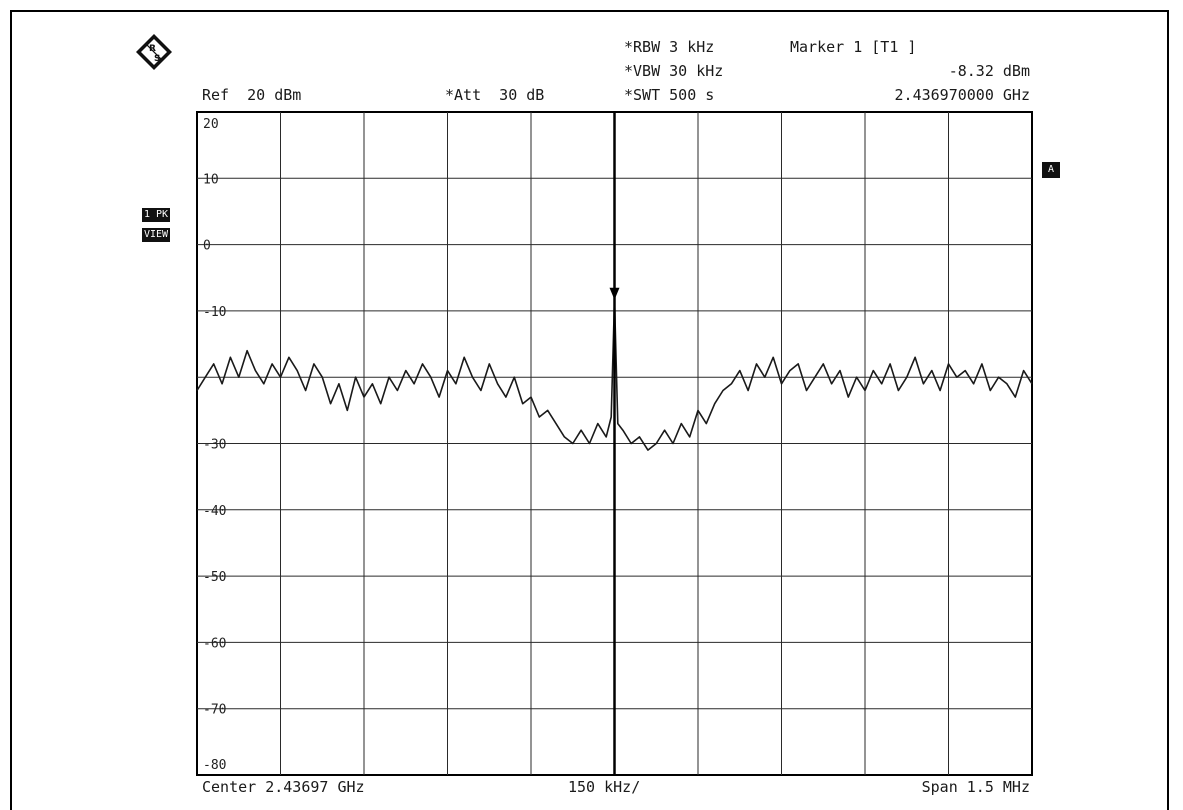 This screenshot has height=810, width=1183. Describe the element at coordinates (214, 511) in the screenshot. I see `y-tick-label: -40` at that location.